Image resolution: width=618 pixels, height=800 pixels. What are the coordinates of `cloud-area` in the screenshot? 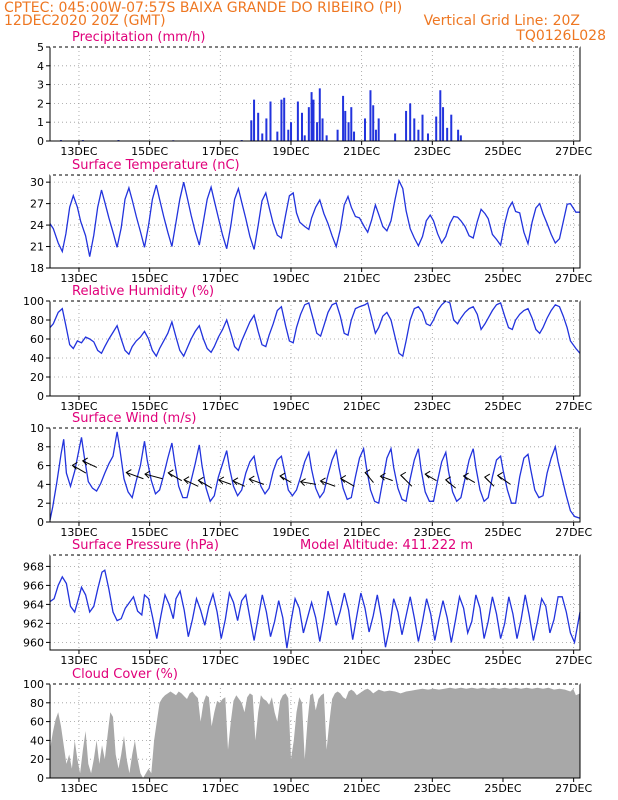 It's located at (315, 732).